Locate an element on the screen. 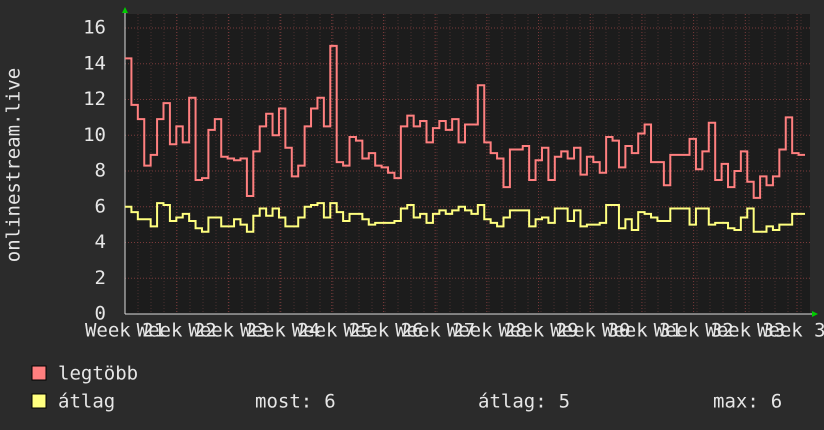  stat-label: most: is located at coordinates (283, 402).